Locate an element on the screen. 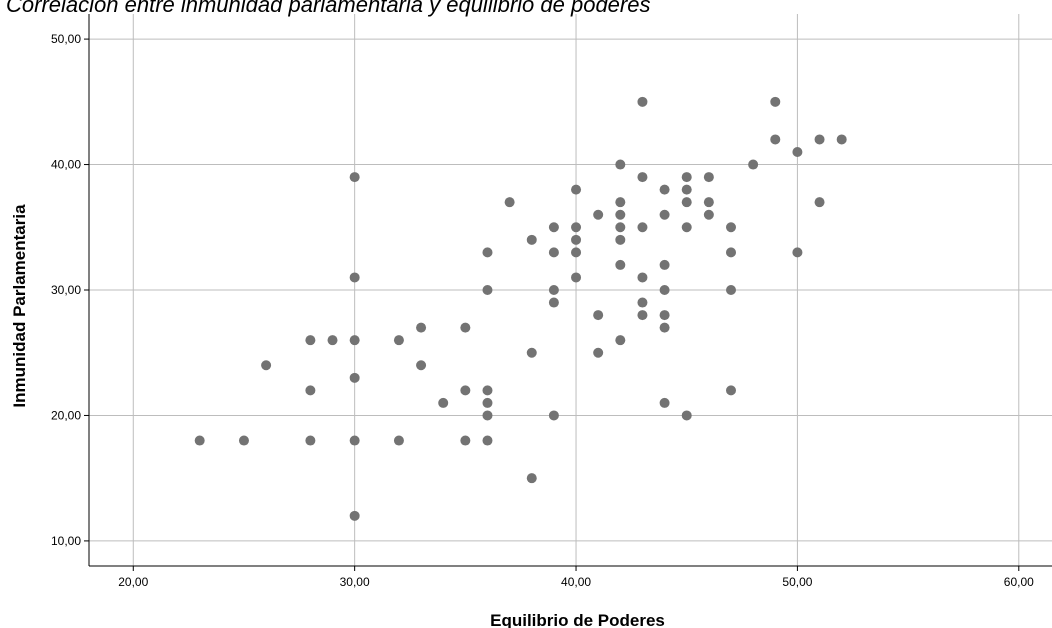 The height and width of the screenshot is (628, 1052). y-tick-label: 50,00 is located at coordinates (66, 39).